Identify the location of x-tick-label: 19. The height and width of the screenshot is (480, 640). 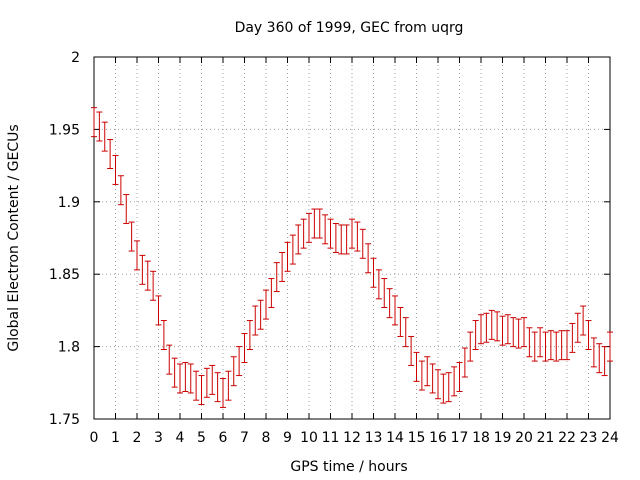
(503, 438).